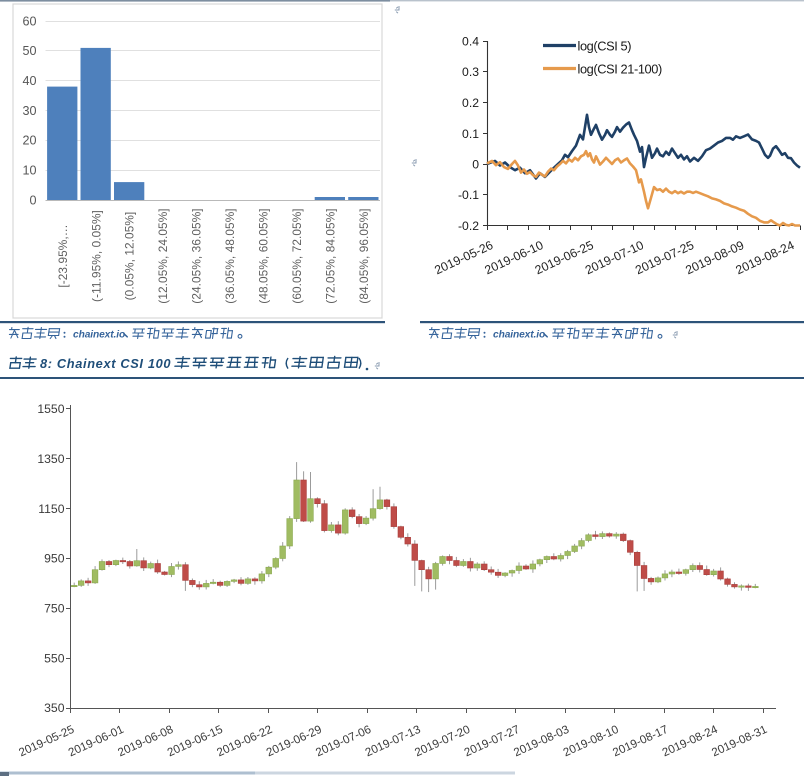 The image size is (804, 776). Describe the element at coordinates (54, 609) in the screenshot. I see `svg-text: 750` at that location.